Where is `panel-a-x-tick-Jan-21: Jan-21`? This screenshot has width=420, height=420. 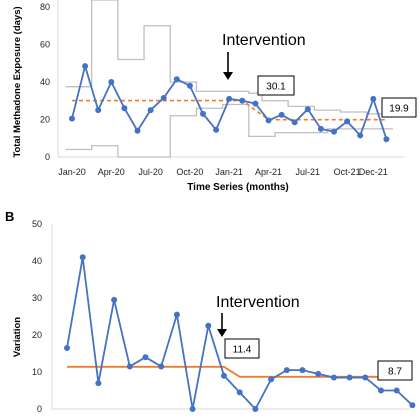
panel-a-x-tick-Jan-21: Jan-21 is located at coordinates (229, 172).